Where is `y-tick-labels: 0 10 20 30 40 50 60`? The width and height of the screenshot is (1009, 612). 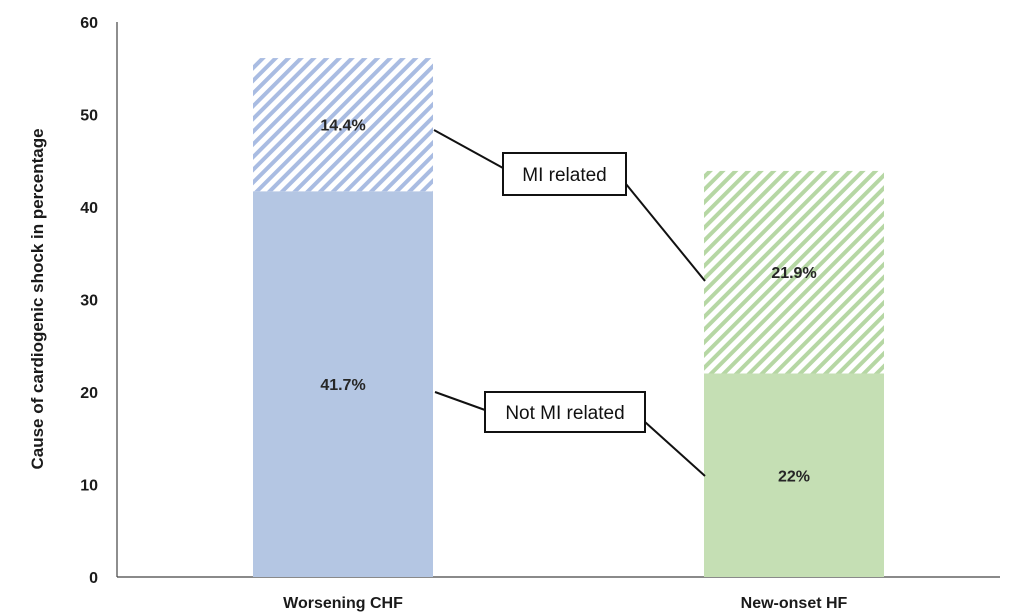 y-tick-labels: 0 10 20 30 40 50 60 is located at coordinates (89, 301).